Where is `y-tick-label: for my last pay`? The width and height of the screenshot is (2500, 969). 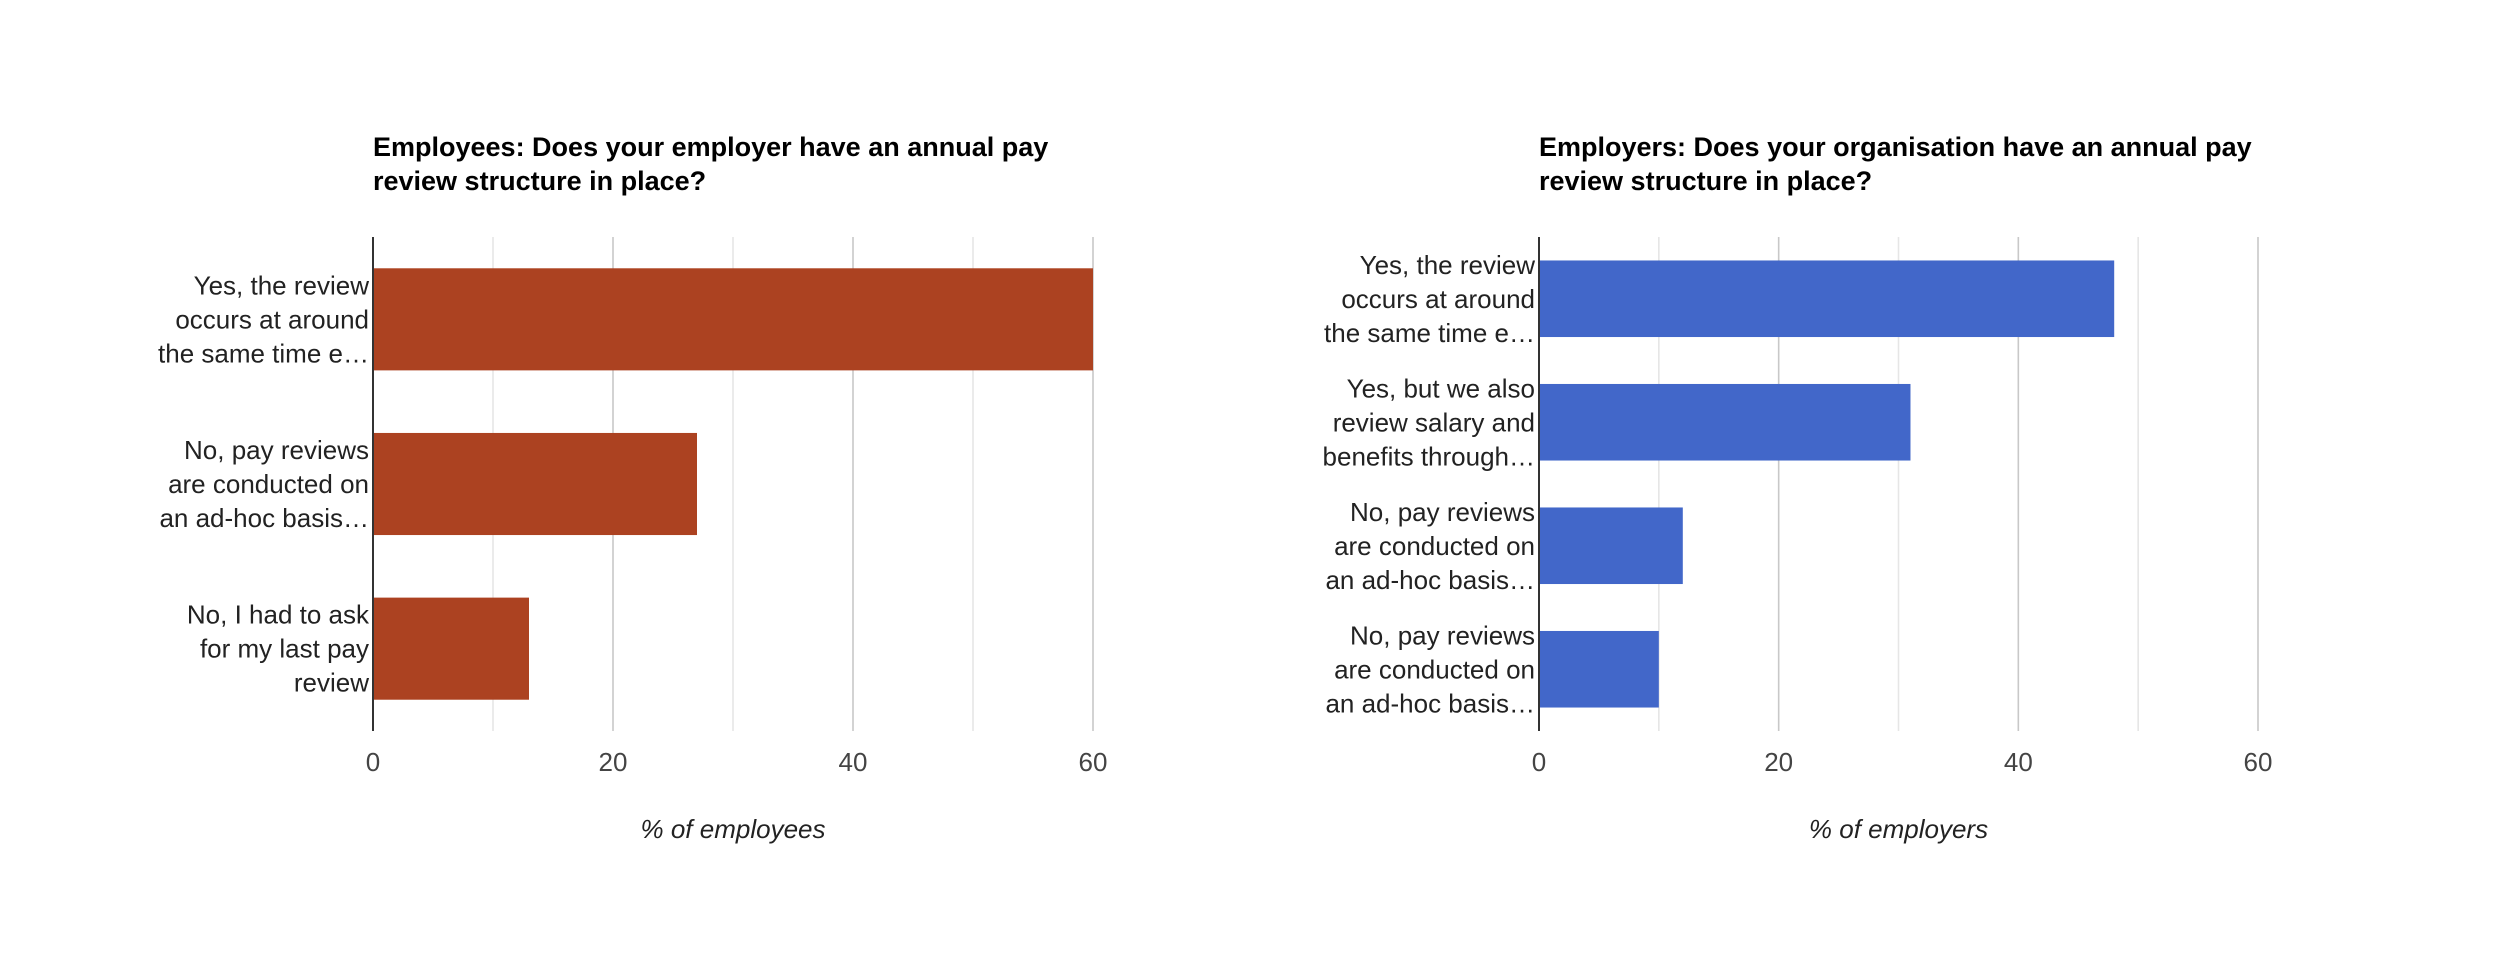
y-tick-label: for my last pay is located at coordinates (284, 649).